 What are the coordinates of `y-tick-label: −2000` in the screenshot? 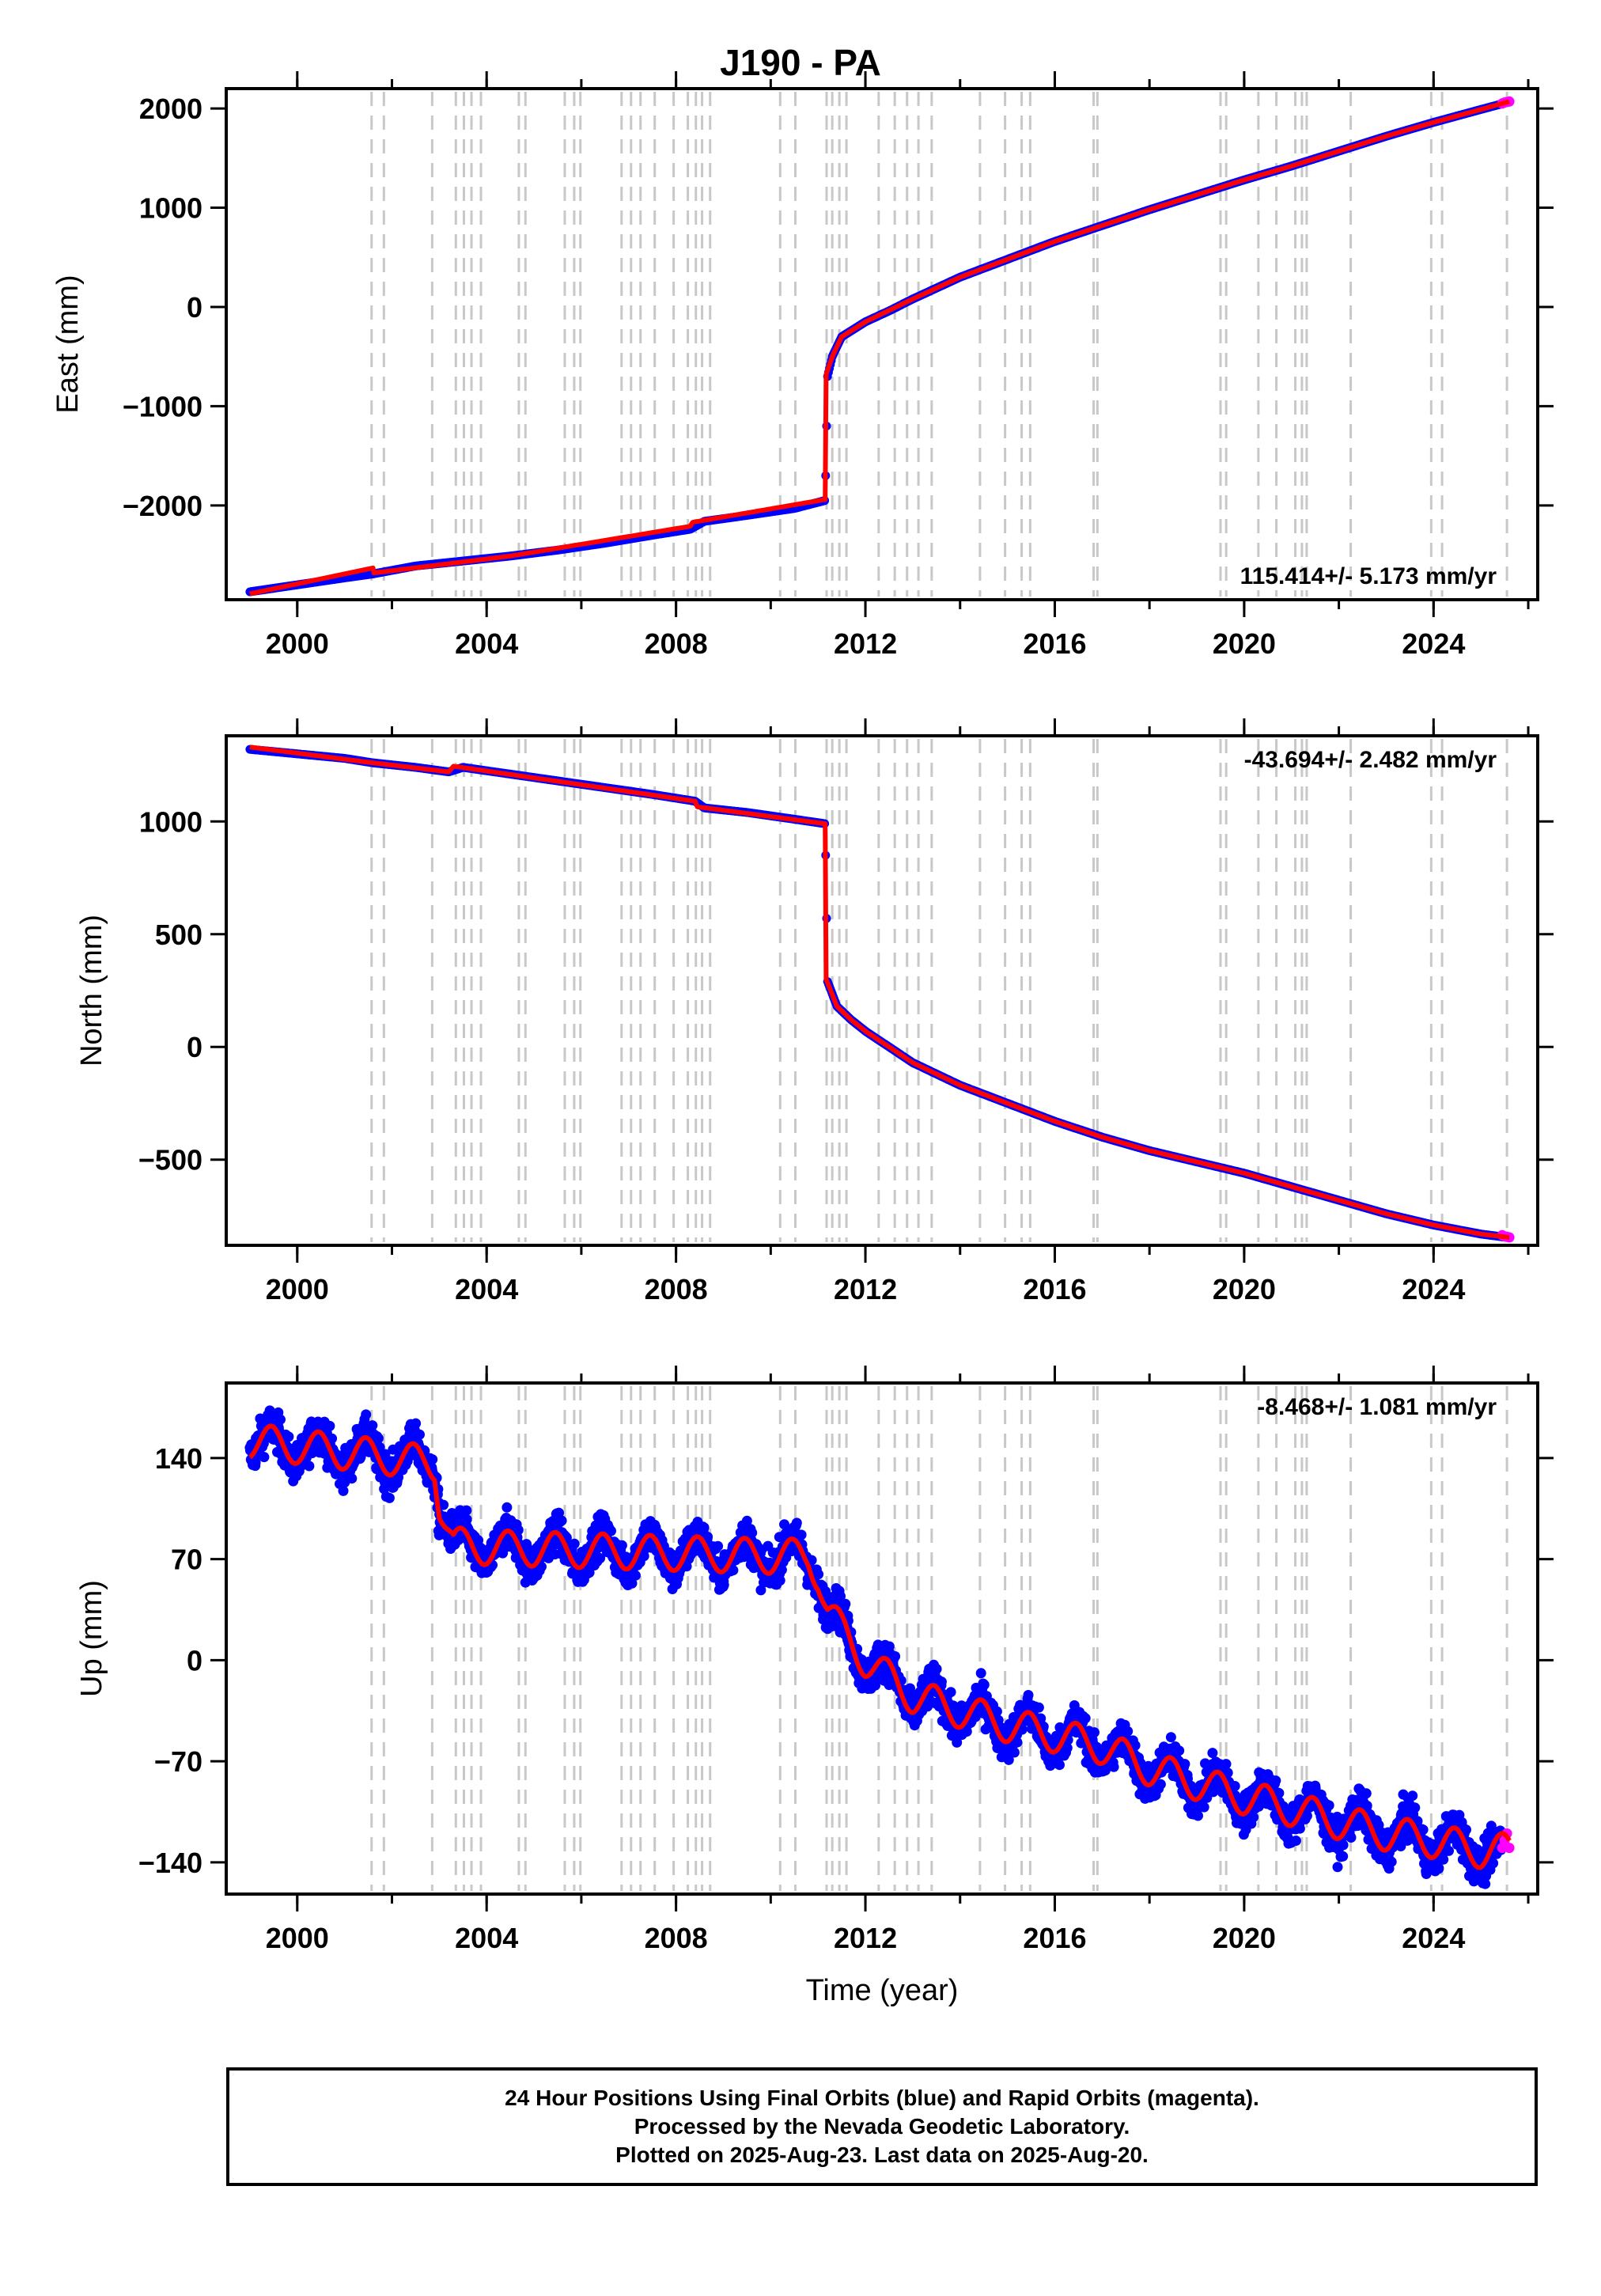 It's located at (163, 506).